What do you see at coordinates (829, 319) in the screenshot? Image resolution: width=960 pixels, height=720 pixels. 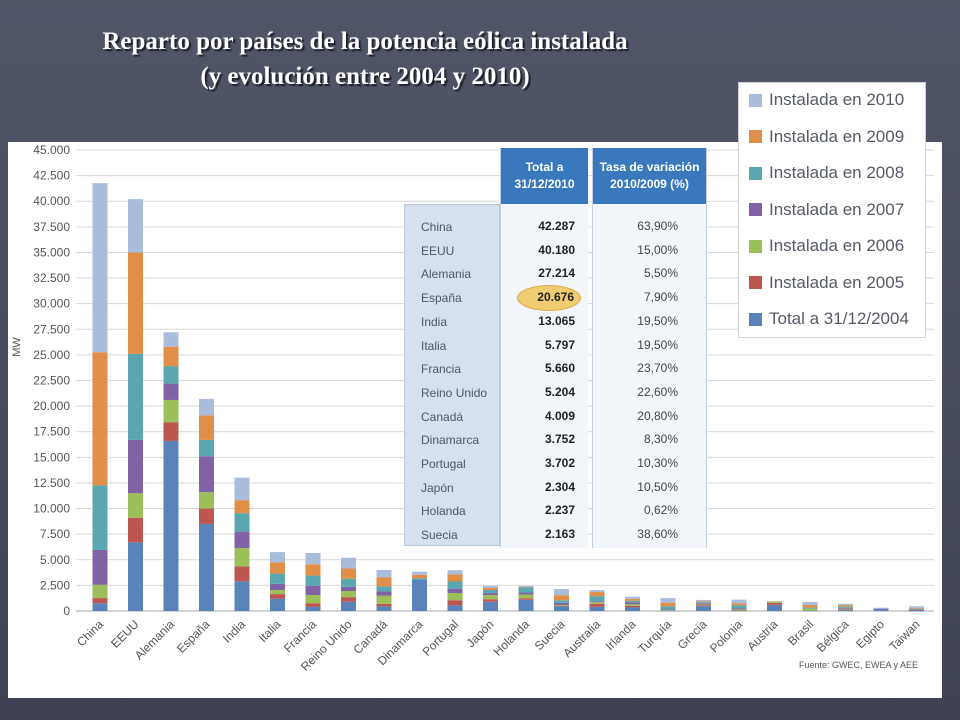 I see `legend-item: Total a 31/12/2004` at bounding box center [829, 319].